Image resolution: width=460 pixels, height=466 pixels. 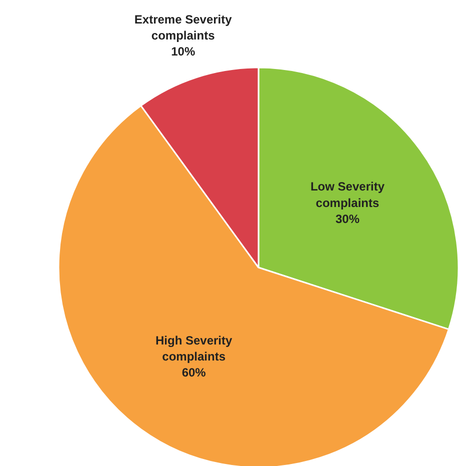 I want to click on slice-label: Extreme Severity complaints, so click(x=183, y=27).